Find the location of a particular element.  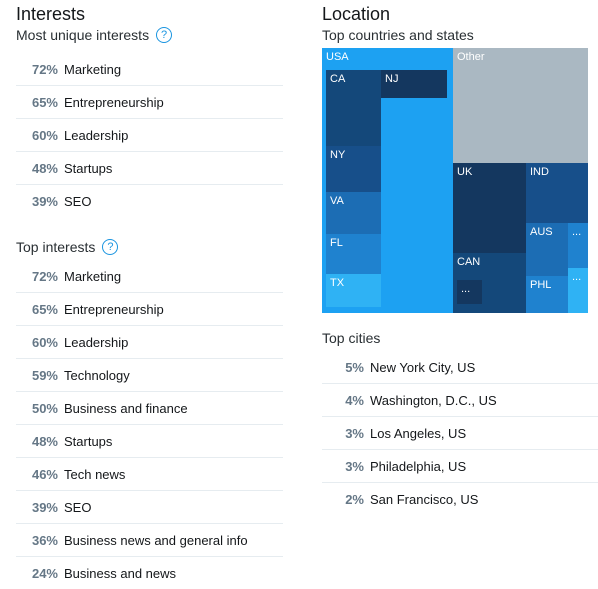

top-interests-heading: Top interests ? is located at coordinates (149, 247).